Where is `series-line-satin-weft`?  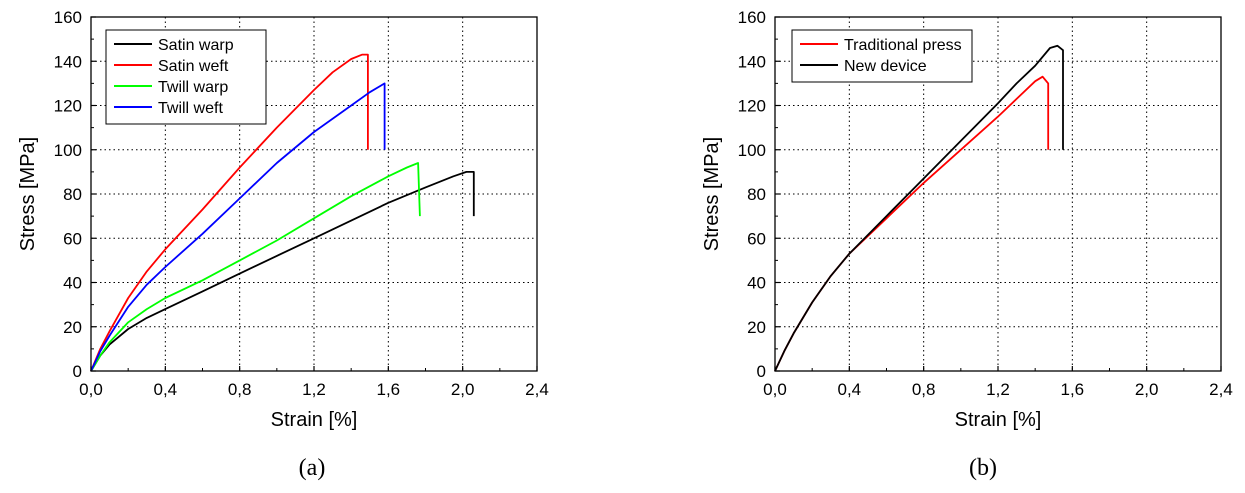
series-line-satin-weft is located at coordinates (229, 212).